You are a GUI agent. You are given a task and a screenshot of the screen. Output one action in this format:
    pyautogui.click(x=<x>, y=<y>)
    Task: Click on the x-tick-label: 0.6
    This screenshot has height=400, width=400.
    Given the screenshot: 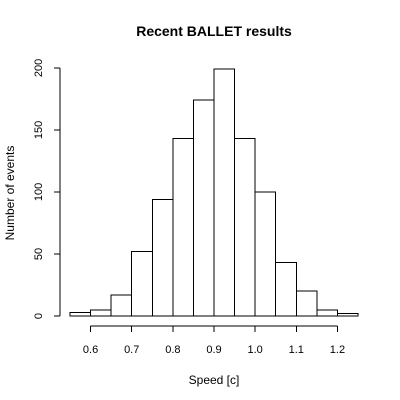 What is the action you would take?
    pyautogui.click(x=90, y=350)
    